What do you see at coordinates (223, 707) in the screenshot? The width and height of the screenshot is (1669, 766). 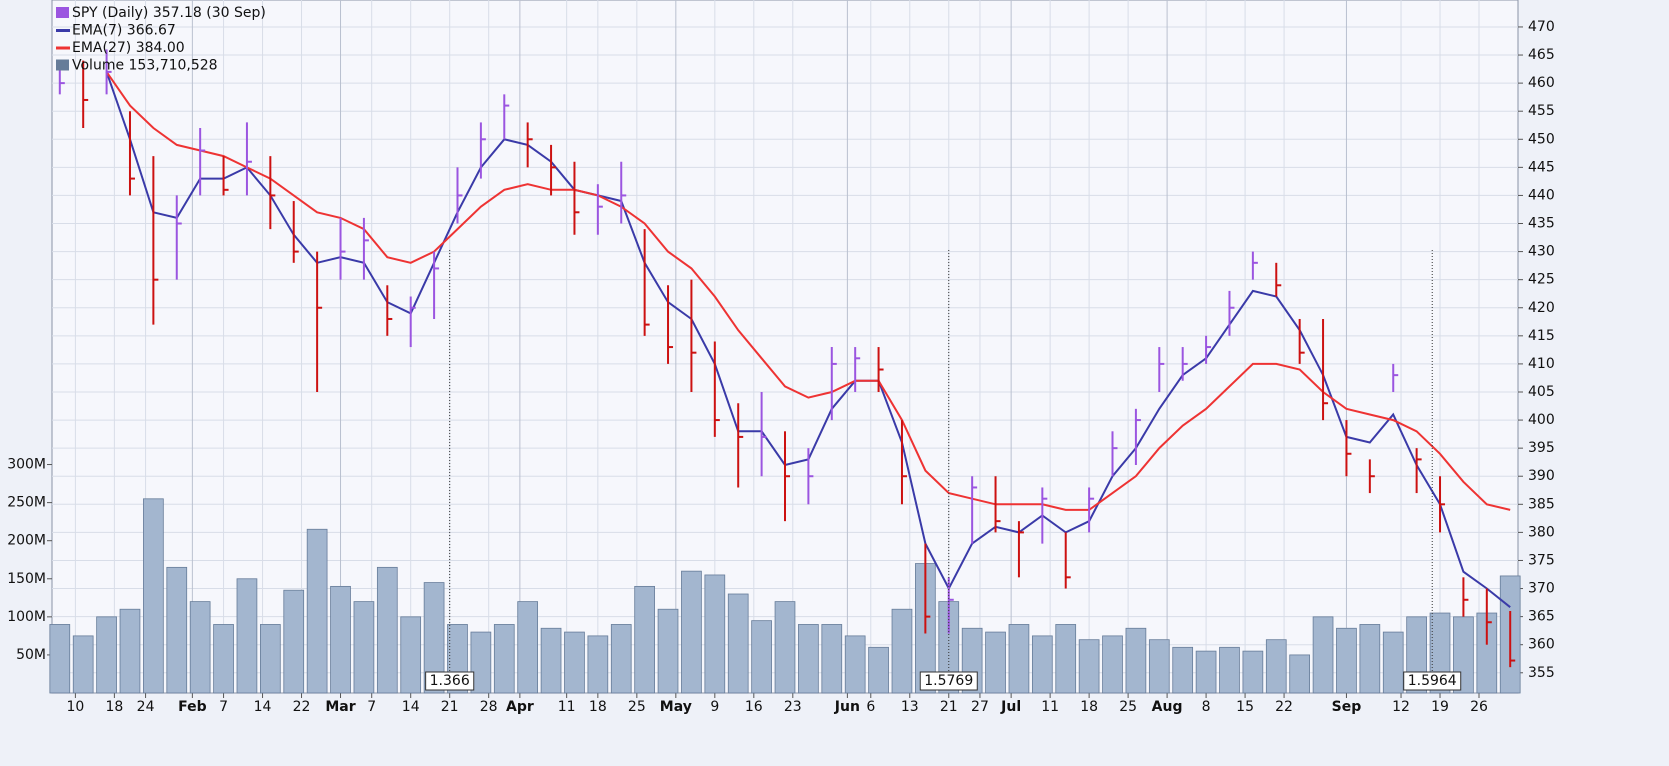 I see `x-tick-label: 7` at bounding box center [223, 707].